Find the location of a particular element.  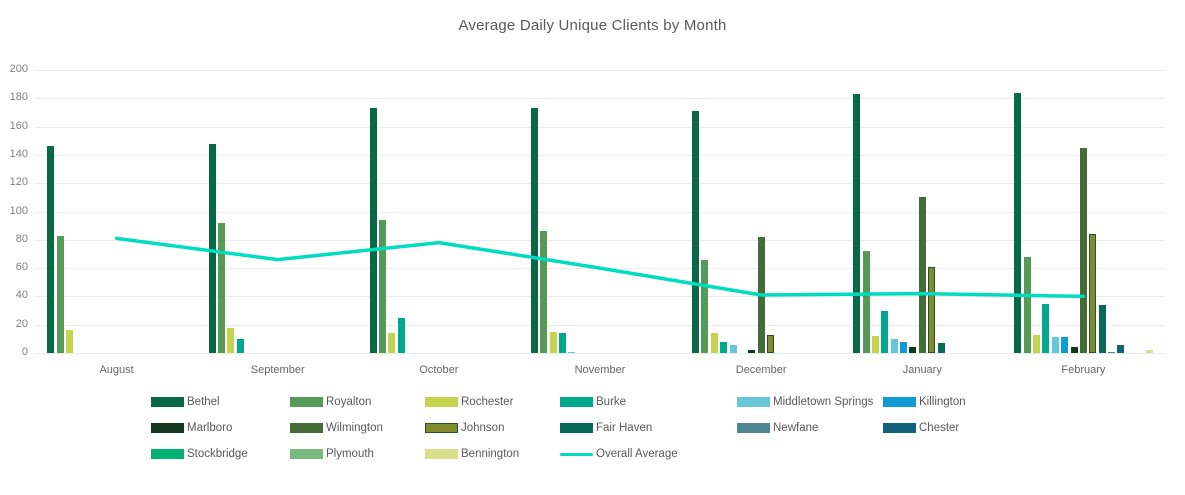

bar-bethel-february is located at coordinates (1018, 222).